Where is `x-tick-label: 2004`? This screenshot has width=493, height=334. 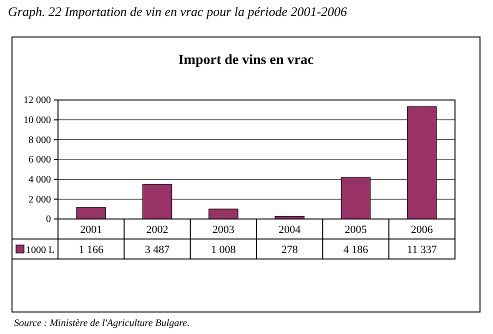
x-tick-label: 2004 is located at coordinates (290, 230).